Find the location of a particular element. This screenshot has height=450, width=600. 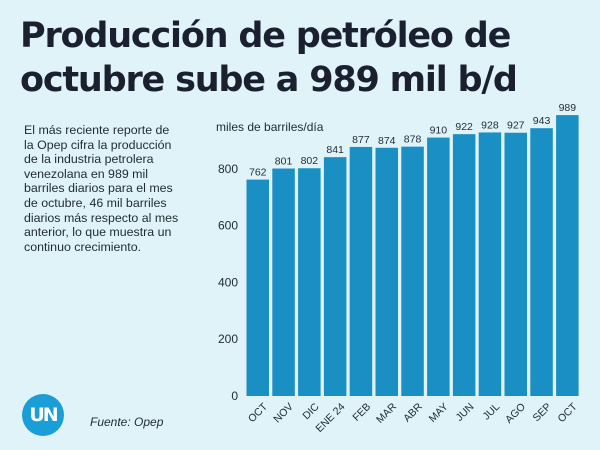

x-tick-label: MAR is located at coordinates (386, 413).